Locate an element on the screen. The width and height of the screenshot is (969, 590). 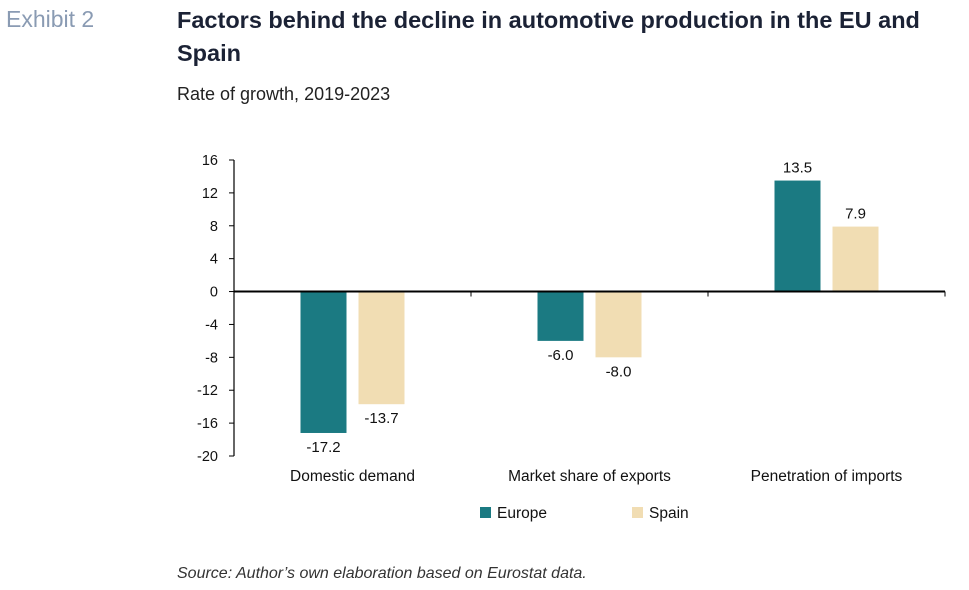
y-tick-label: -8 is located at coordinates (211, 358).